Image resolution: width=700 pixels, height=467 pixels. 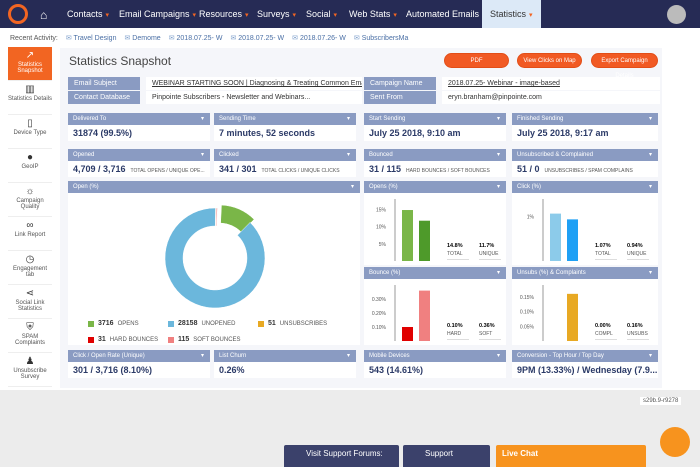 I want to click on bar-value-label: 0.16%, so click(x=635, y=326).